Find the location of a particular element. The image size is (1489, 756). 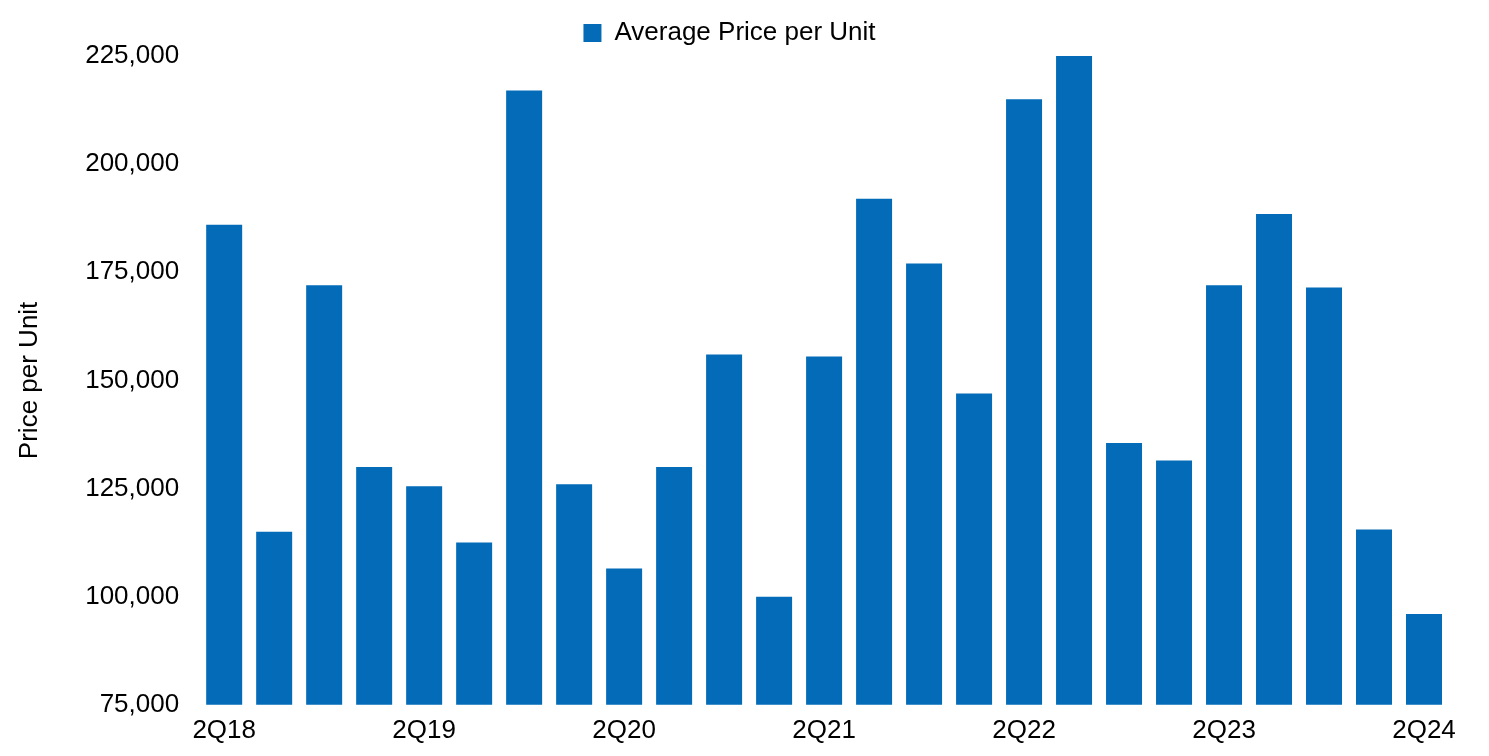

y-tick-label: 175,000 is located at coordinates (132, 270).